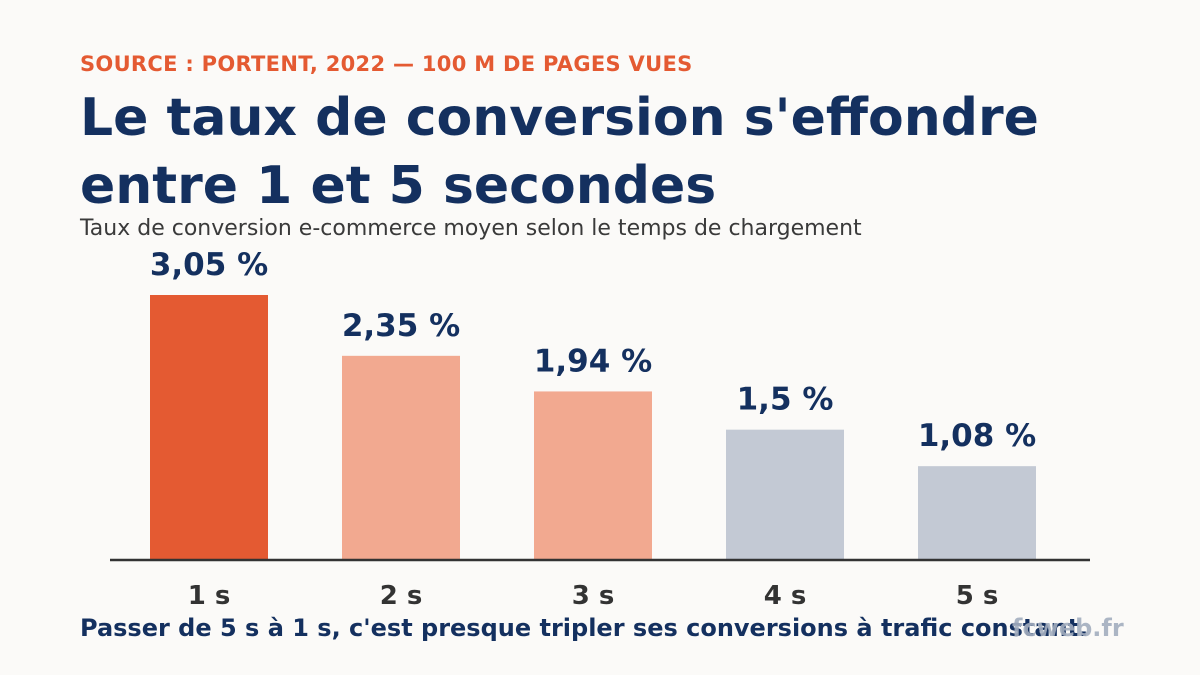 This screenshot has height=675, width=1200. I want to click on x-tick-label: 1 s, so click(209, 596).